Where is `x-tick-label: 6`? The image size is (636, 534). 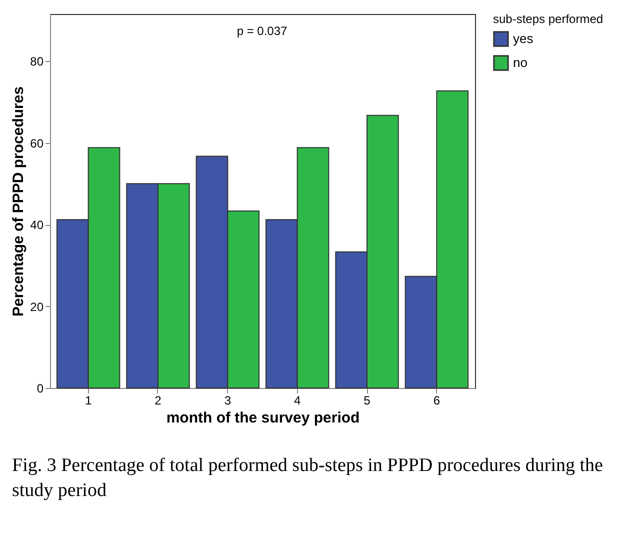 x-tick-label: 6 is located at coordinates (436, 401).